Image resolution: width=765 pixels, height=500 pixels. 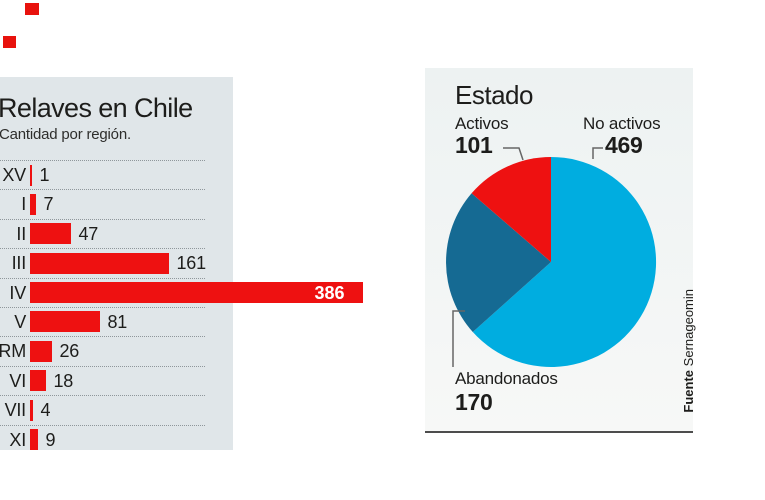 I want to click on bar-row: XI 9, so click(x=102, y=439).